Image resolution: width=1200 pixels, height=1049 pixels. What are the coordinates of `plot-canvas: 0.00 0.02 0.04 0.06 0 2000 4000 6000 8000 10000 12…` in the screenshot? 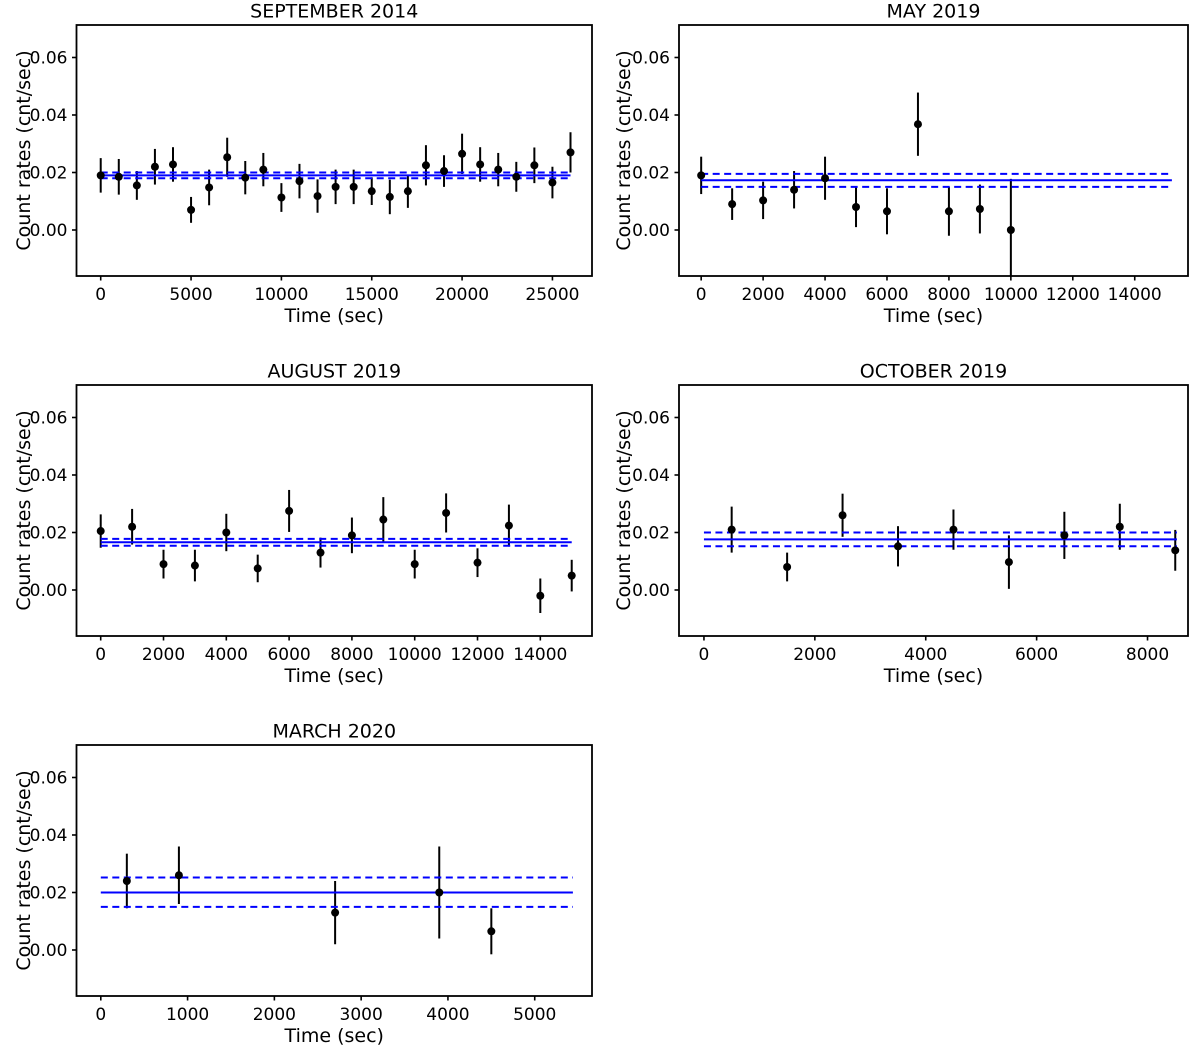 It's located at (901, 164).